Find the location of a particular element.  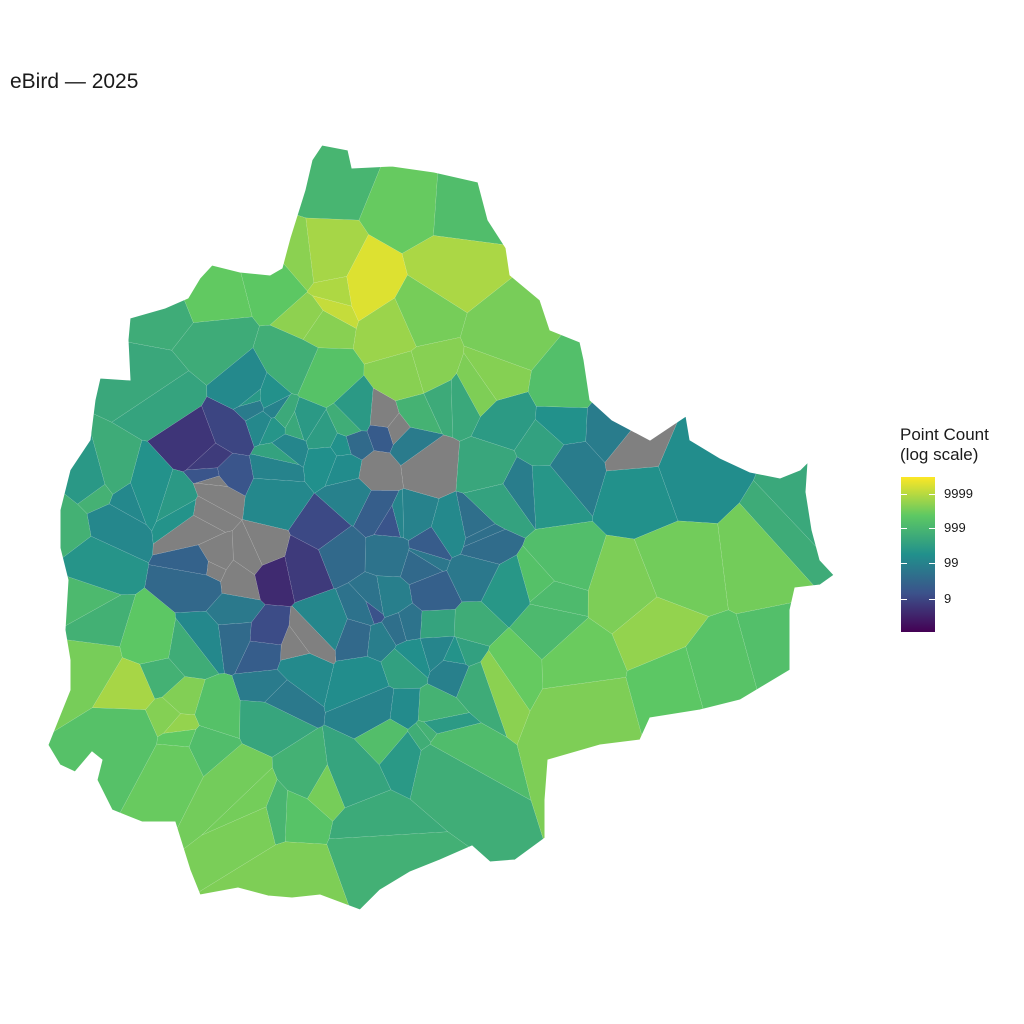

legend-body: 9999 999 99 9 is located at coordinates (944, 554).